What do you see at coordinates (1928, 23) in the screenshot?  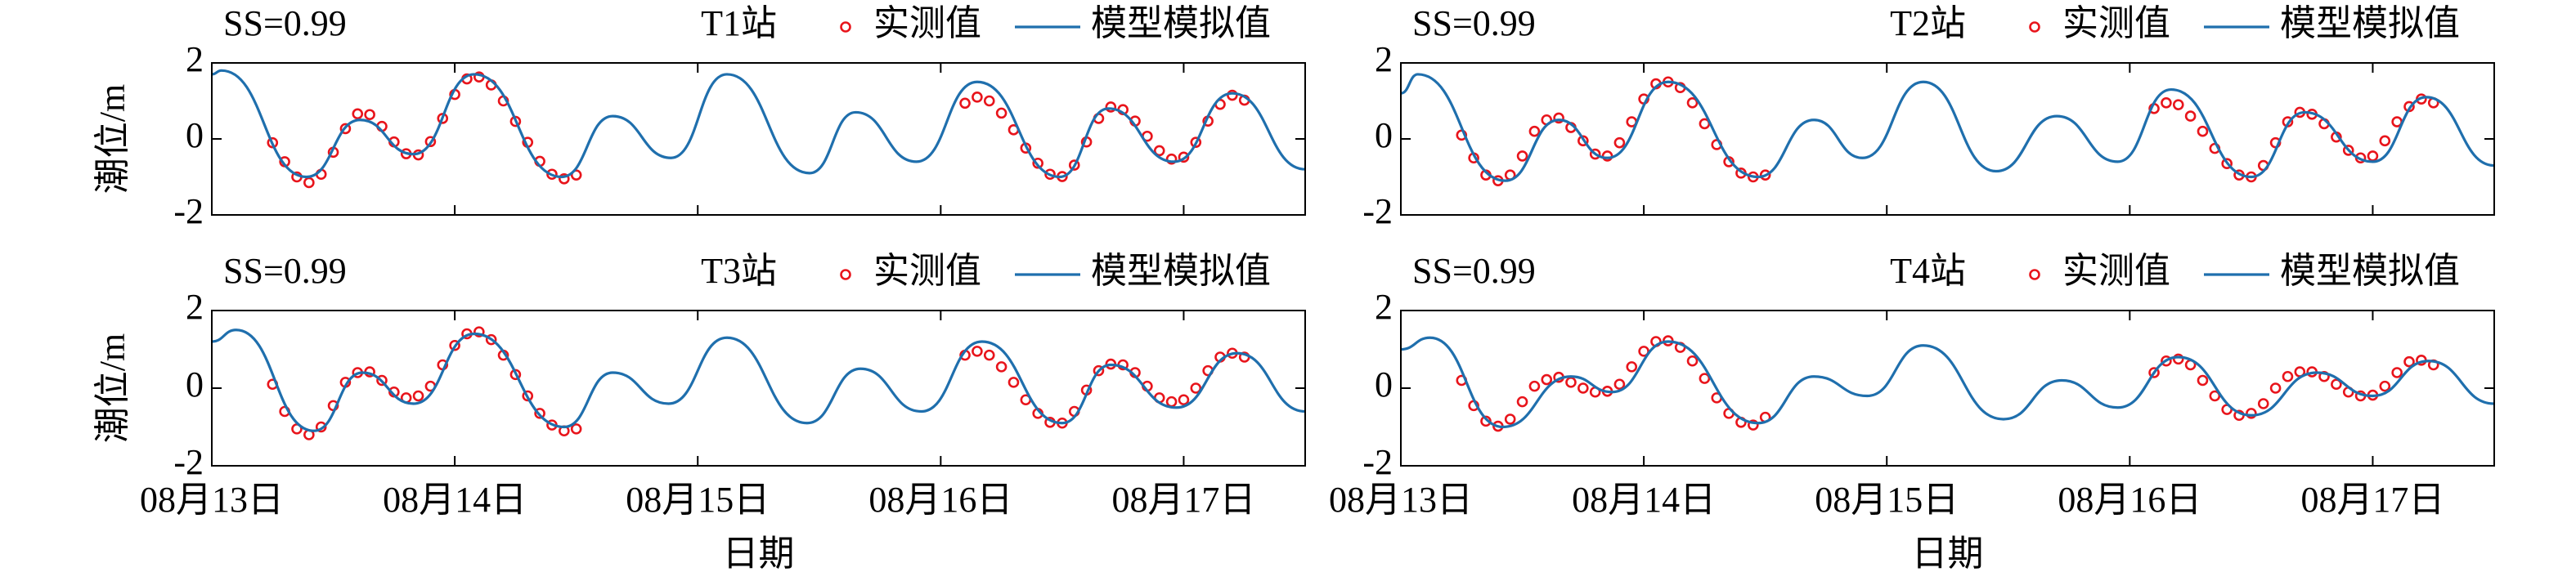 I see `station-title: T2站` at bounding box center [1928, 23].